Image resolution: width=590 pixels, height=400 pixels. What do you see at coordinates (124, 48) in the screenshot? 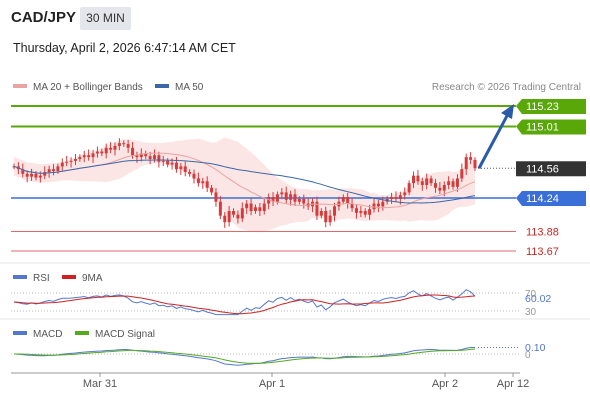
I see `datetime-label: Thursday, April 2, 2026 6:47:14 AM CET` at bounding box center [124, 48].